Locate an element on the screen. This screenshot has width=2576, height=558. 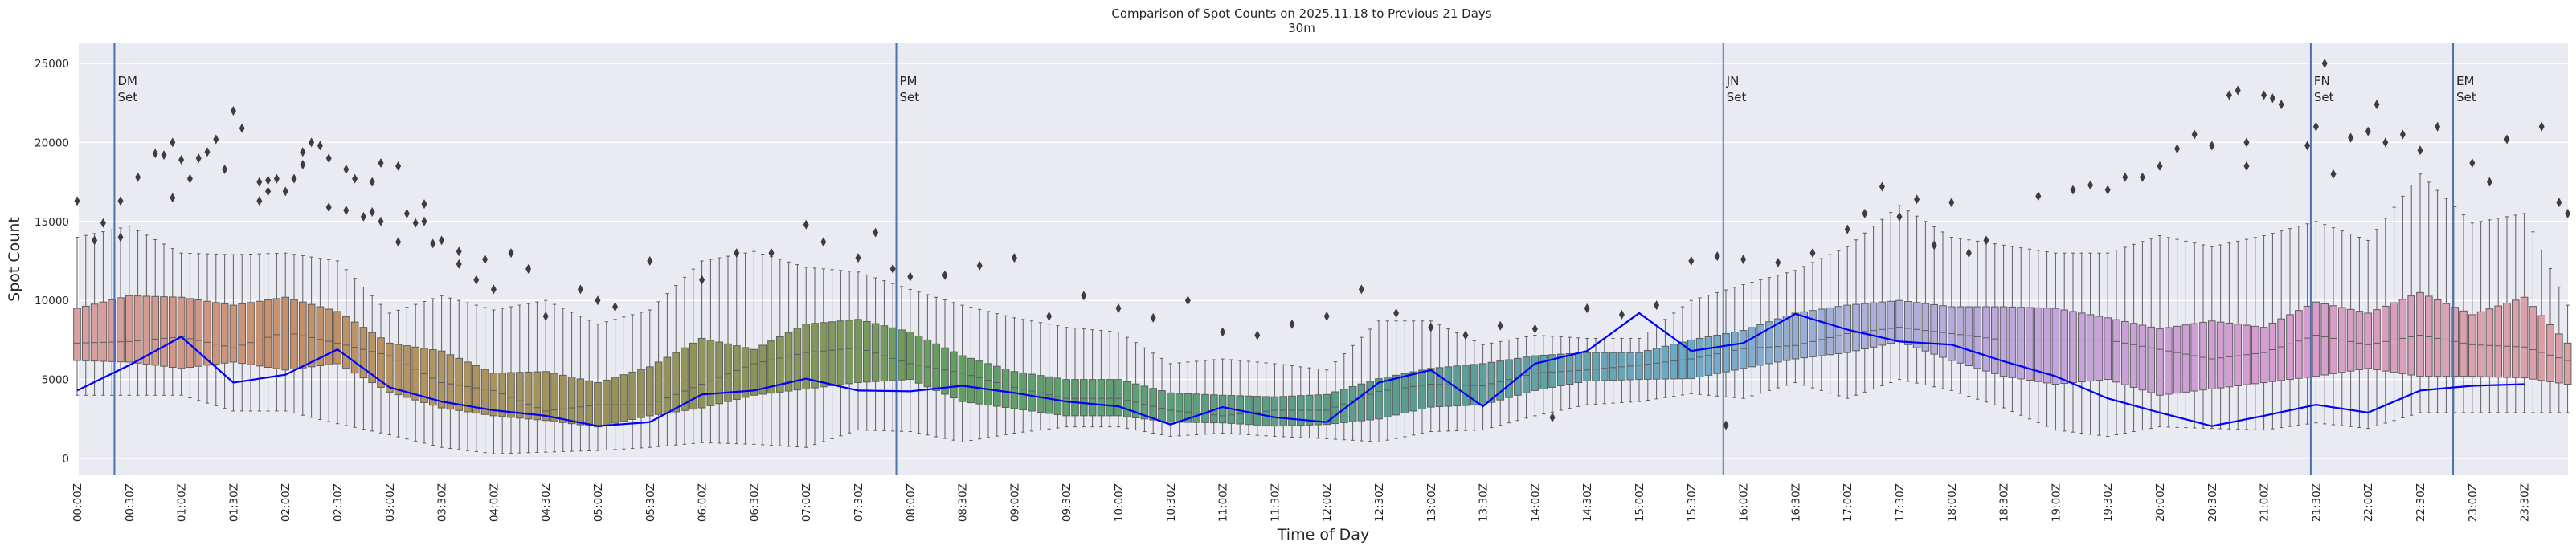
x-tick-label: 20:30Z is located at coordinates (2212, 502).